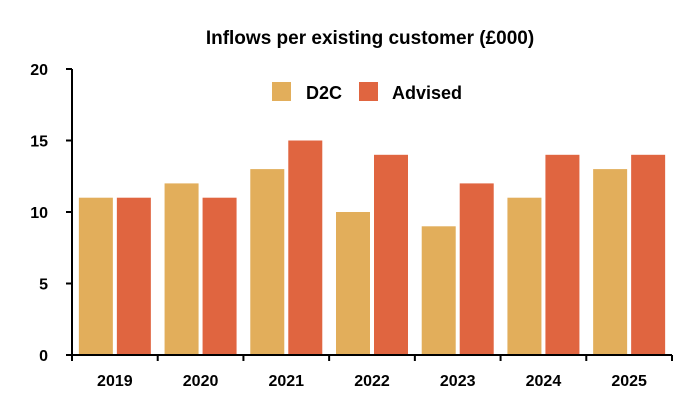 The height and width of the screenshot is (405, 700). I want to click on legend: D2C Advised, so click(367, 92).